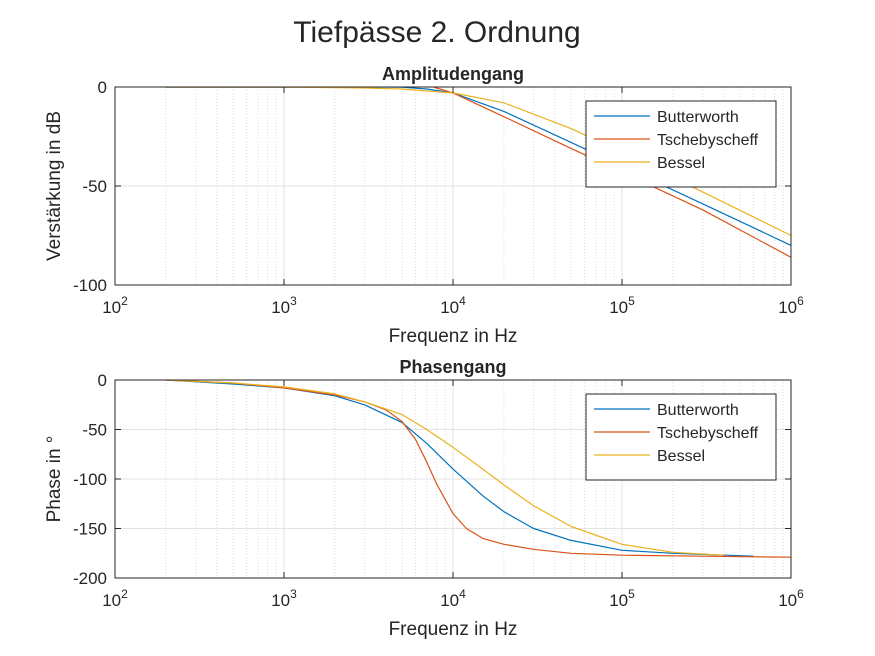  I want to click on phase-y-tick-label: -50, so click(94, 430).